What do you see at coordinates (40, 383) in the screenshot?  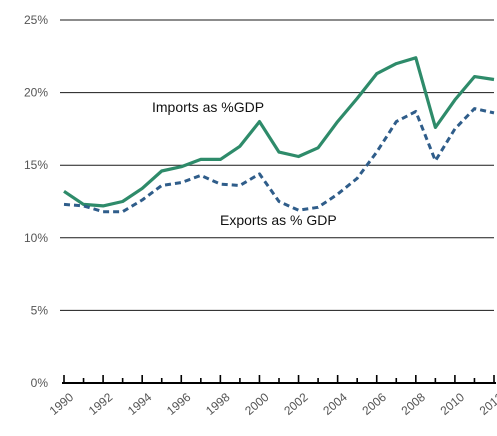 I see `y-tick-label: 0%` at bounding box center [40, 383].